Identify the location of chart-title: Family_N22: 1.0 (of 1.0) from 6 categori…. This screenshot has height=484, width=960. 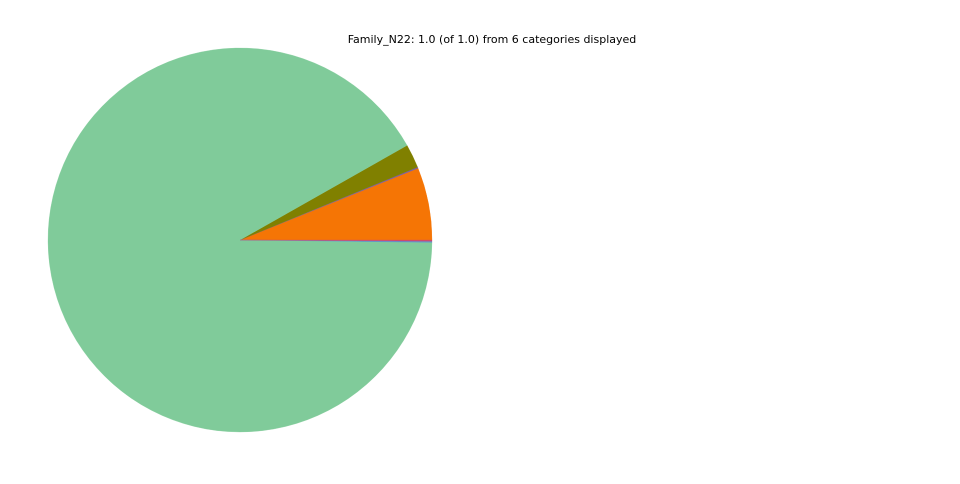
(492, 39).